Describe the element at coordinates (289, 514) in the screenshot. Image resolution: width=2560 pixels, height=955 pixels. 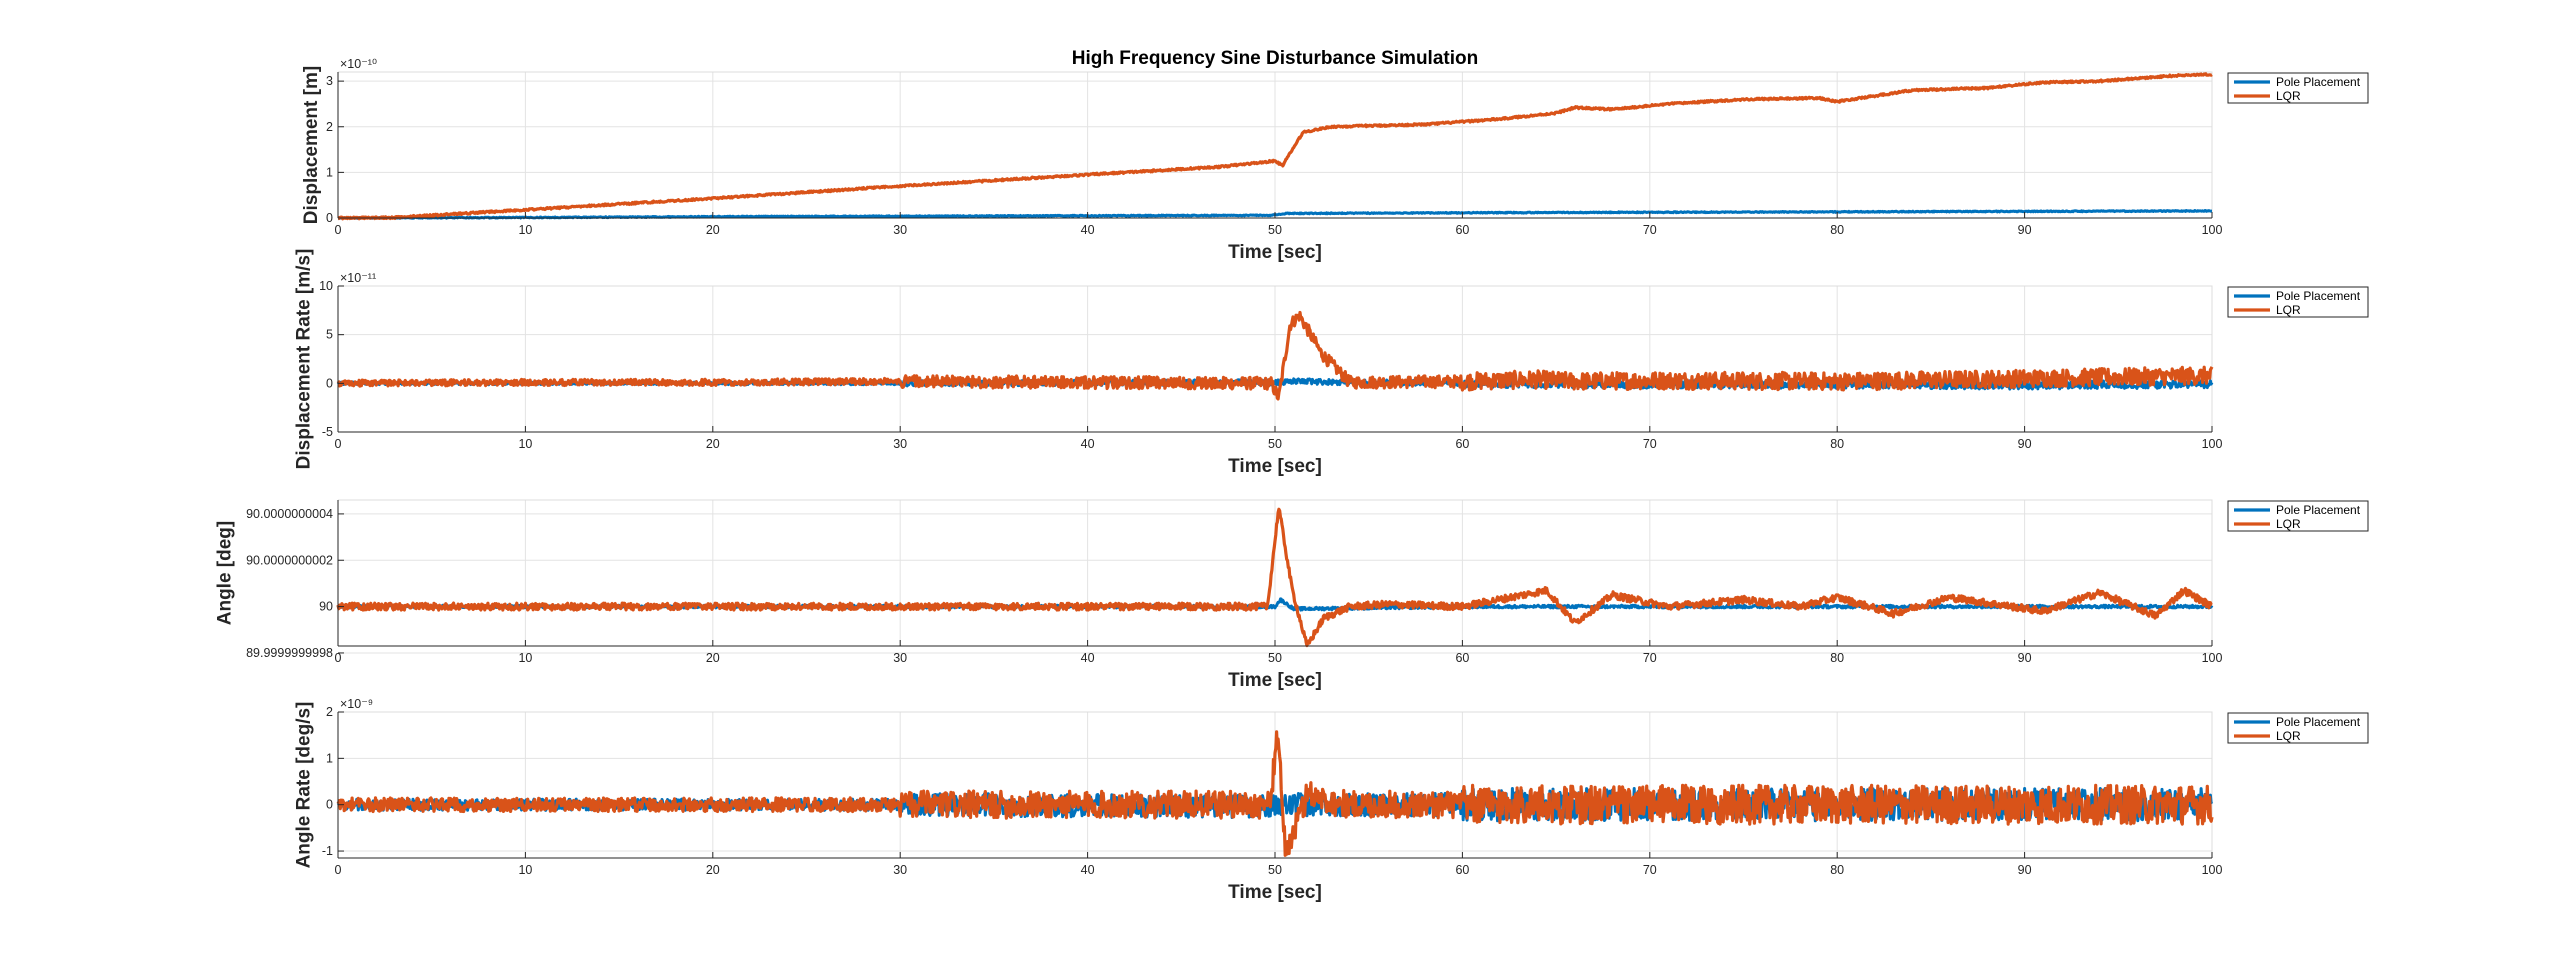
I see `y-tick-label: 90.0000000004` at that location.